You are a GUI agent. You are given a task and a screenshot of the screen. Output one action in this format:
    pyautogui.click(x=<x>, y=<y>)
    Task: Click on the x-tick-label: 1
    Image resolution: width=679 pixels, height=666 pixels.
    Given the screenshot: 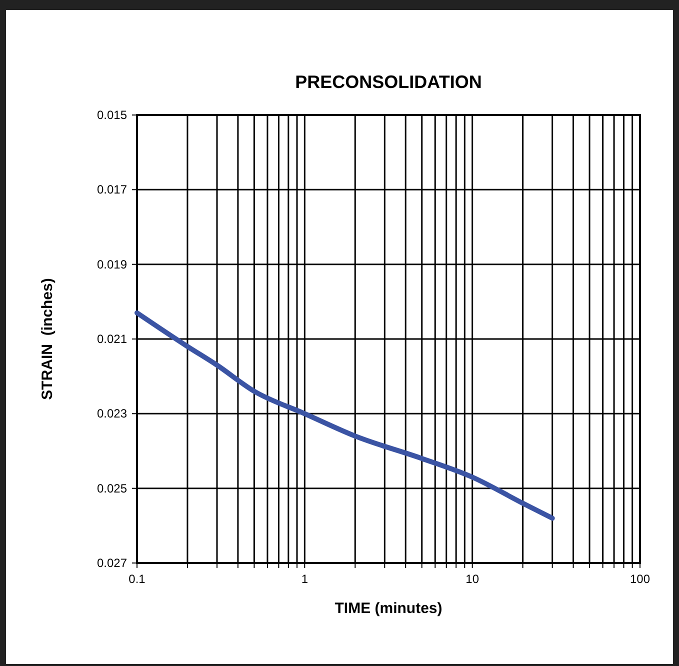 What is the action you would take?
    pyautogui.click(x=304, y=579)
    